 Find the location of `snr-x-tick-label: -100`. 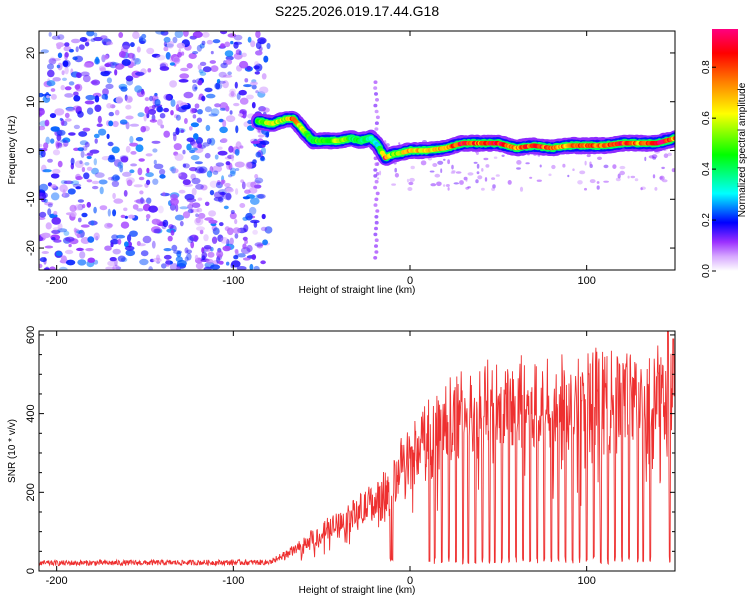

snr-x-tick-label: -100 is located at coordinates (233, 581).